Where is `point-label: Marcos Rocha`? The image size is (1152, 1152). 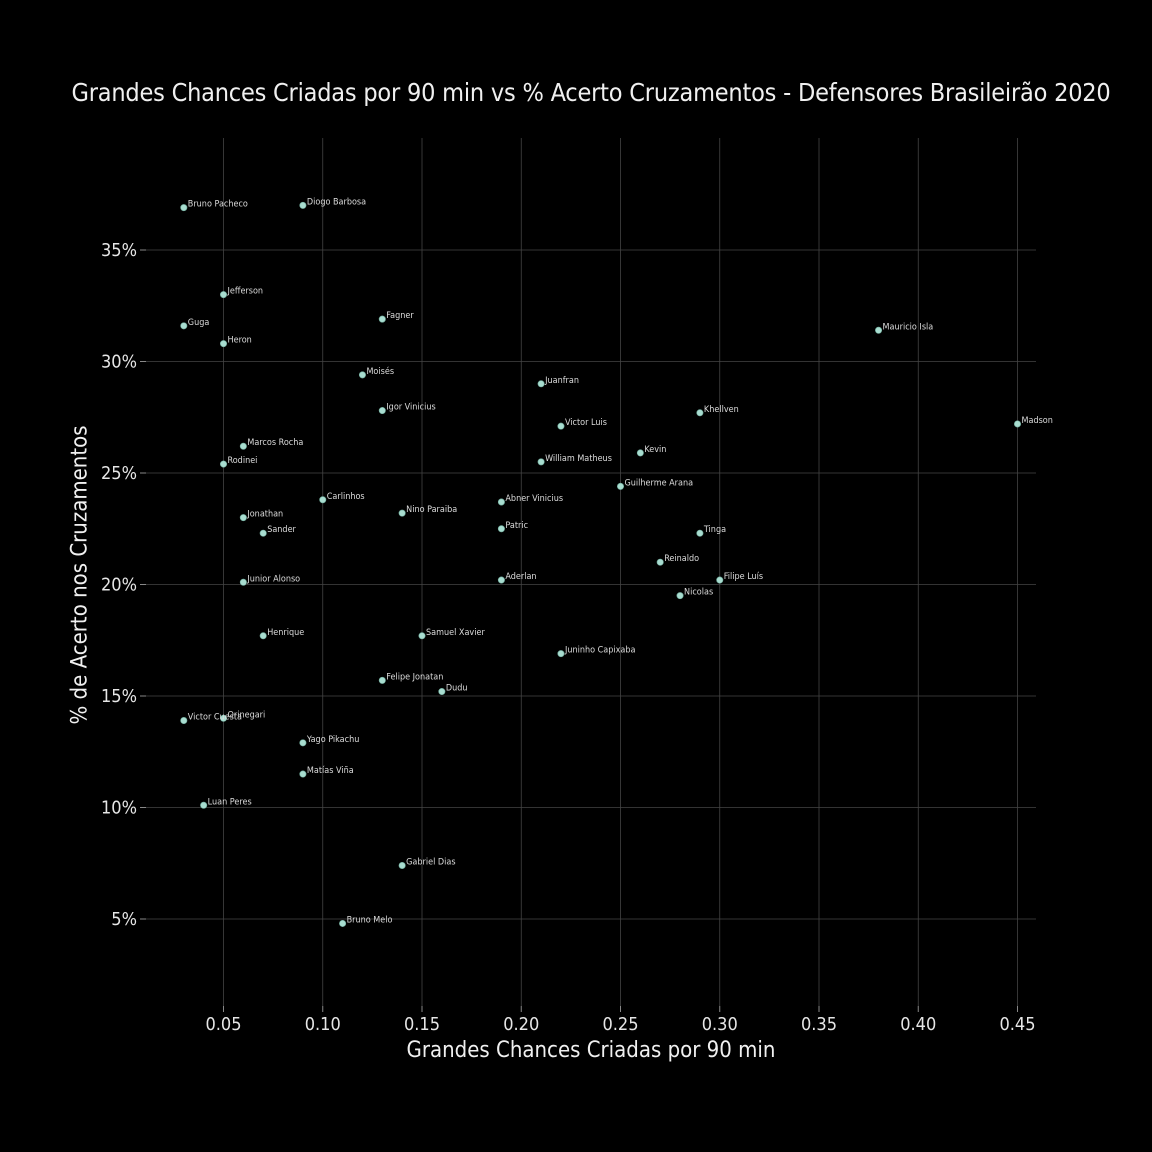 point-label: Marcos Rocha is located at coordinates (275, 443).